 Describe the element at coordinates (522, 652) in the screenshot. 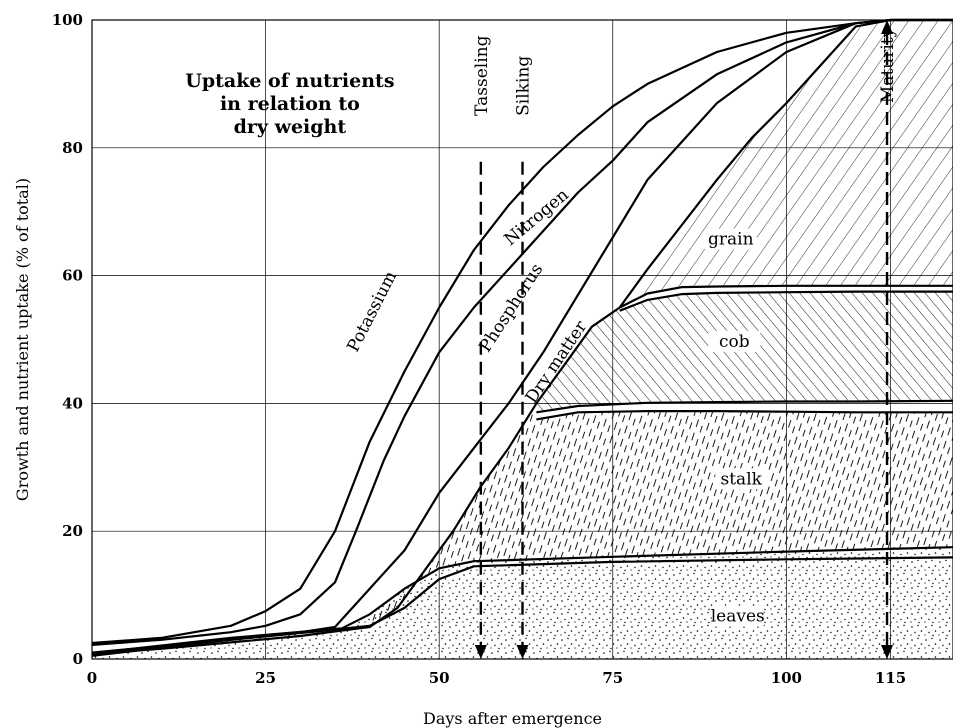

I see `silking-arrow-down` at that location.